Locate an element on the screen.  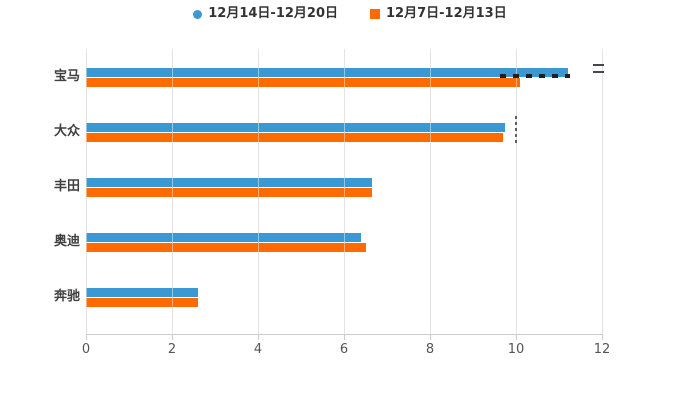
legend-label-week1: 12月7日-12月13日 is located at coordinates (446, 13).